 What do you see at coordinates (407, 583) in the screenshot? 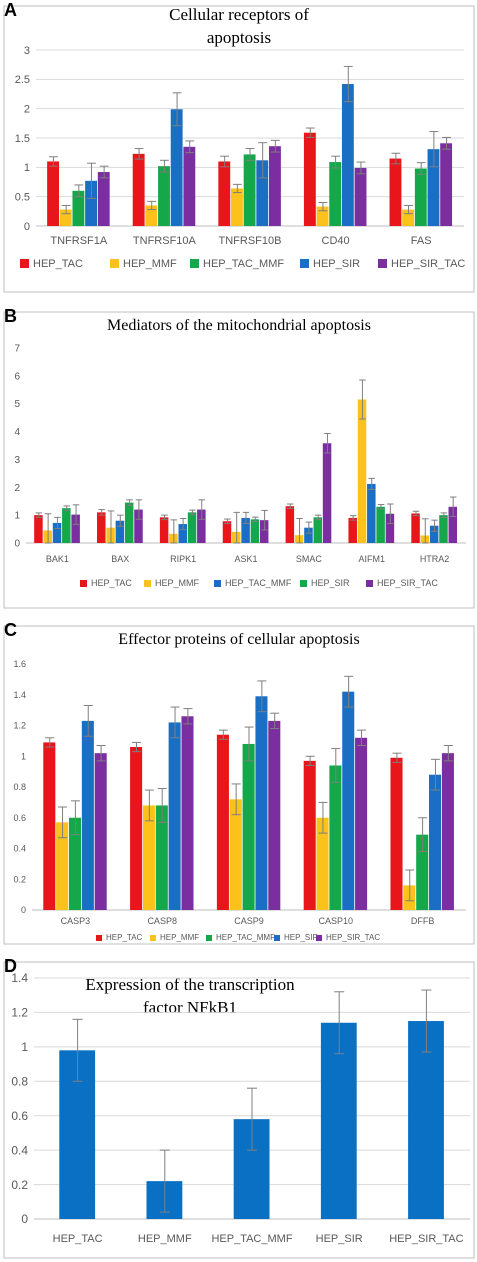
I see `chart-b-legend-label: HEP_SIR_TAC` at bounding box center [407, 583].